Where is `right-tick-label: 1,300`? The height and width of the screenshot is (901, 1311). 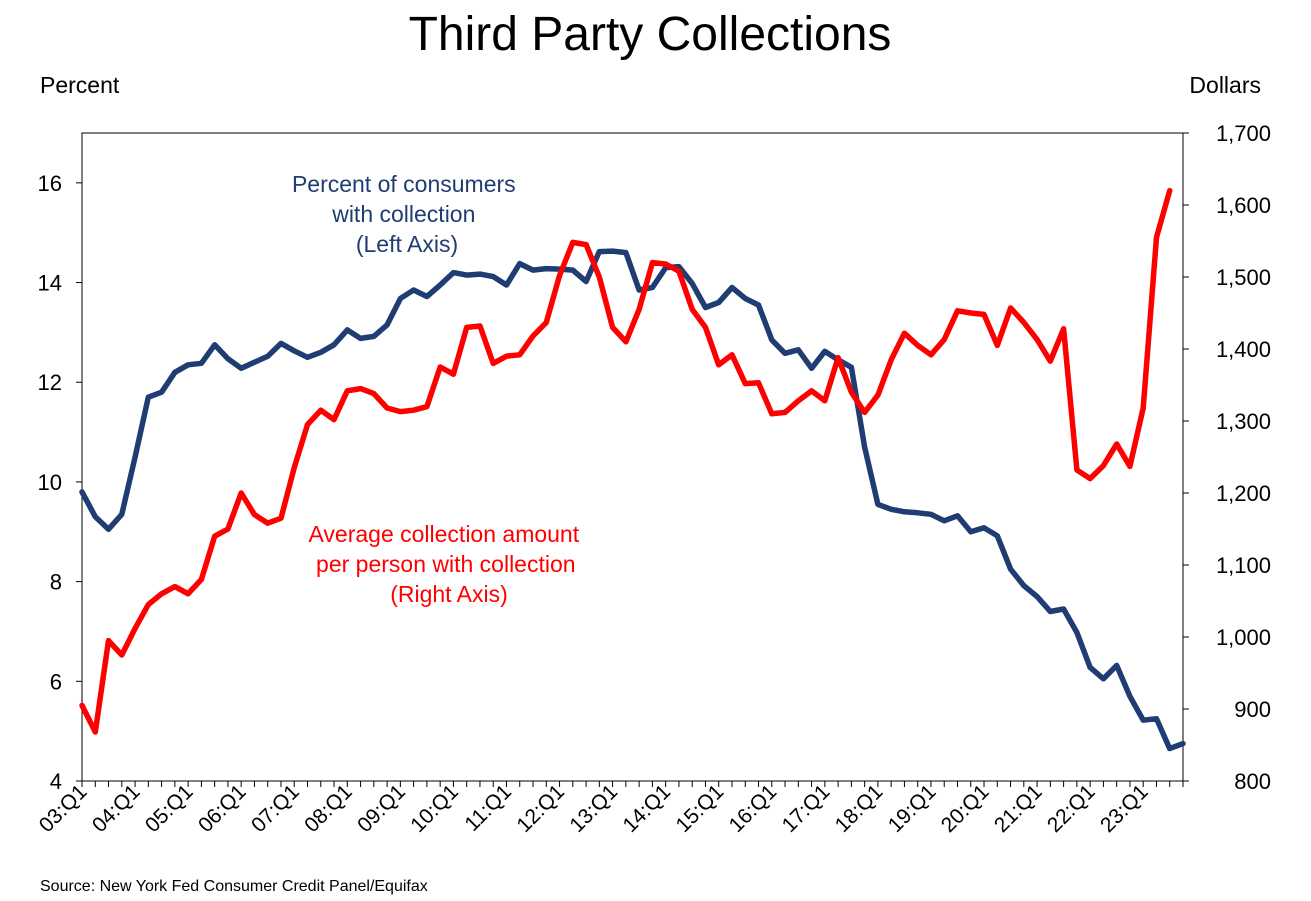
right-tick-label: 1,300 is located at coordinates (1243, 421).